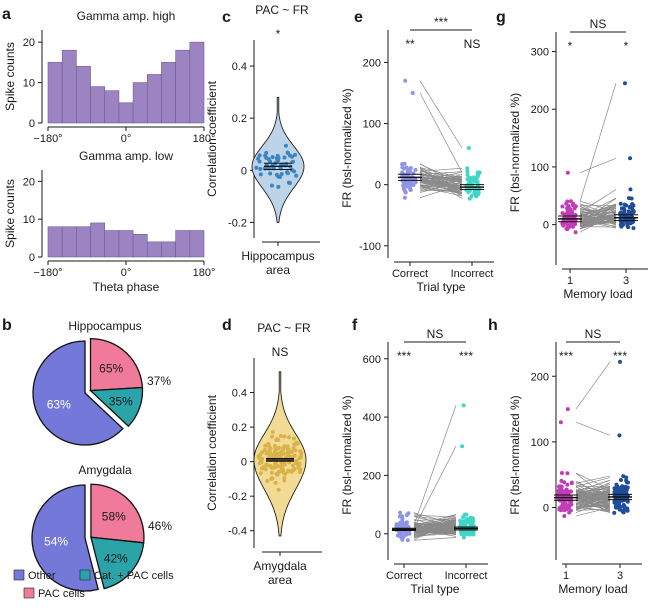 This screenshot has height=608, width=650. What do you see at coordinates (29, 220) in the screenshot?
I see `y-tick-label: 10` at bounding box center [29, 220].